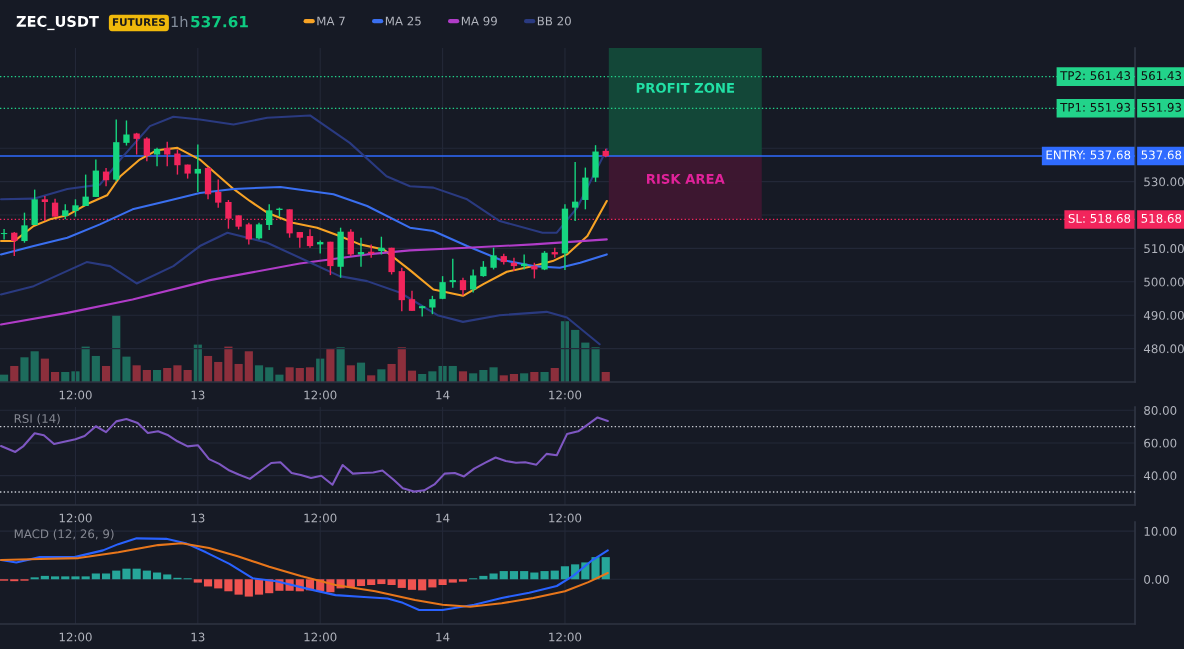 The image size is (1184, 649). Describe the element at coordinates (1160, 443) in the screenshot. I see `y-tick-label: 60.00` at that location.